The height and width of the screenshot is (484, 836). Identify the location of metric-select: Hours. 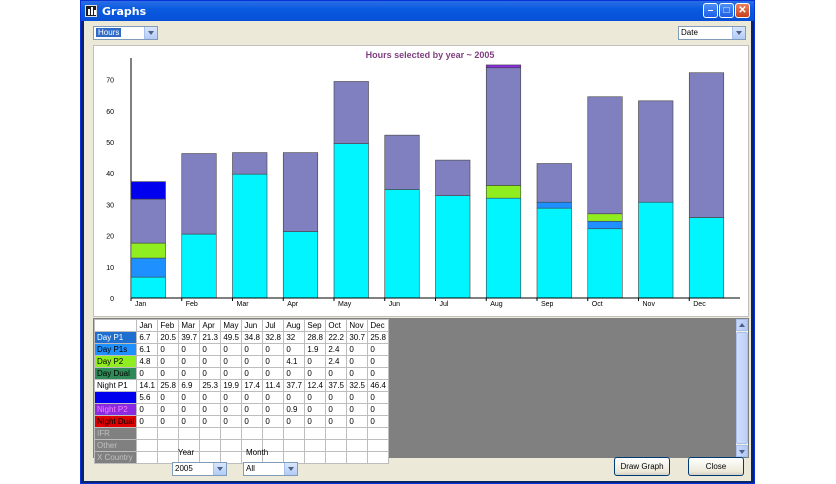
(125, 33).